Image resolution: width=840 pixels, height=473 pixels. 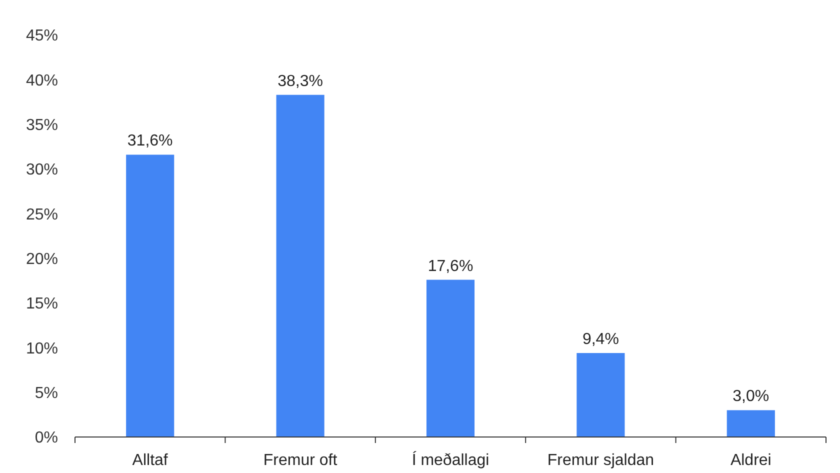 What do you see at coordinates (451, 460) in the screenshot?
I see `x-tick-label: Í meðallagi` at bounding box center [451, 460].